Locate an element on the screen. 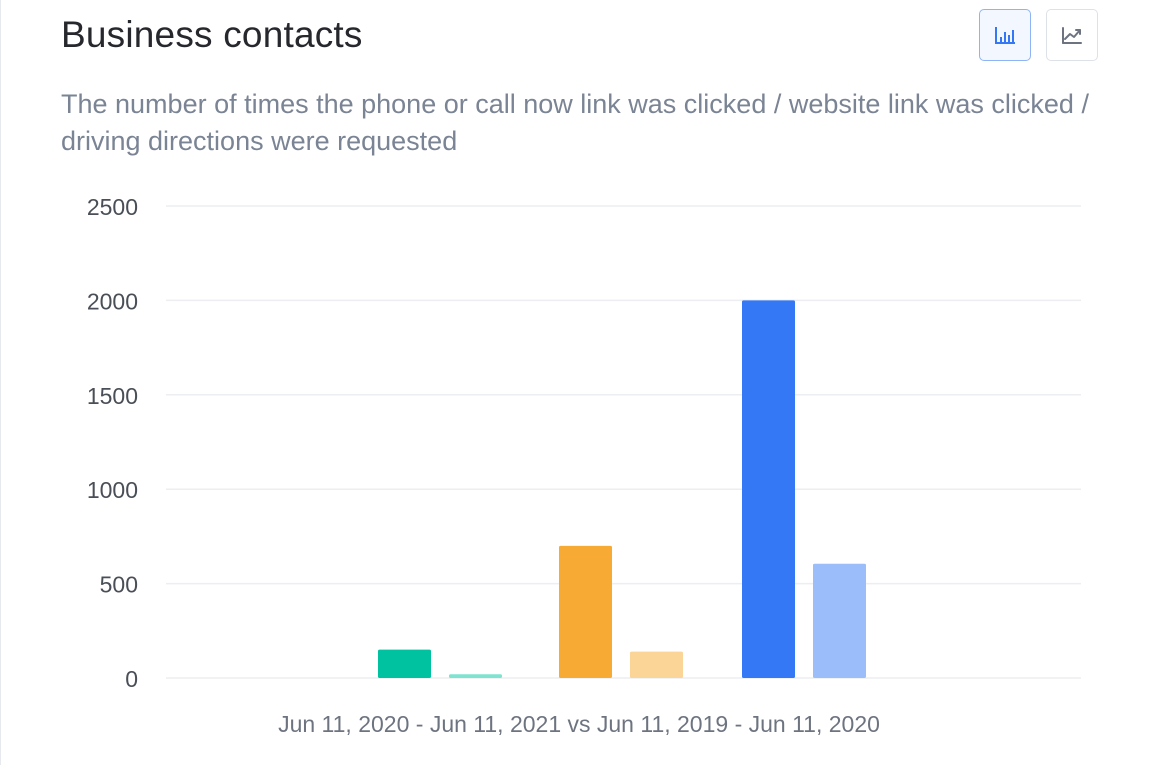 The height and width of the screenshot is (765, 1153). y-tick-label: 2000 is located at coordinates (112, 301).